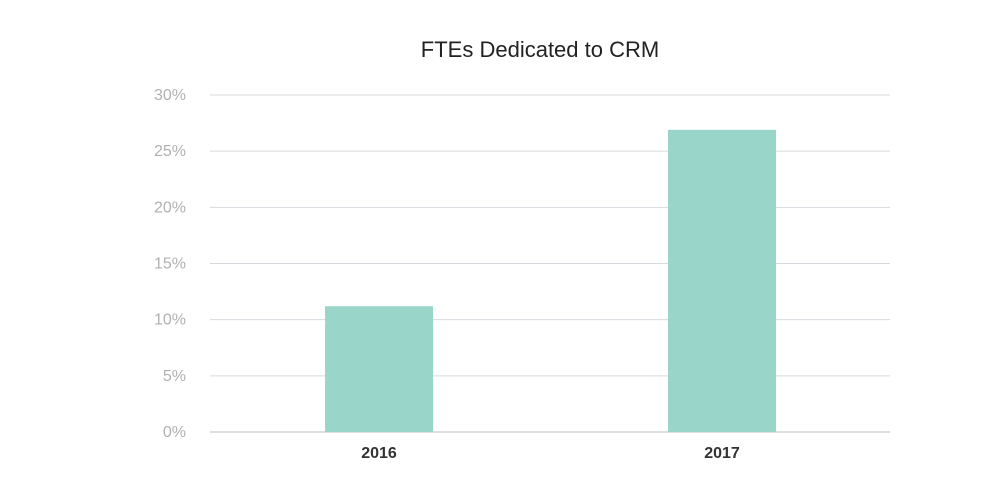  What do you see at coordinates (379, 369) in the screenshot?
I see `bar-2016` at bounding box center [379, 369].